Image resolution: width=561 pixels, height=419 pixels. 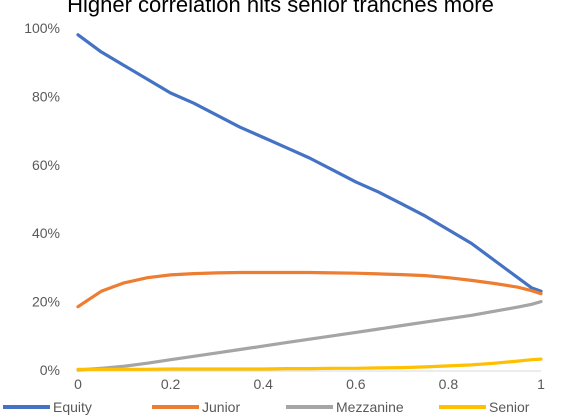 What do you see at coordinates (509, 407) in the screenshot?
I see `legend-label-senior: Senior` at bounding box center [509, 407].